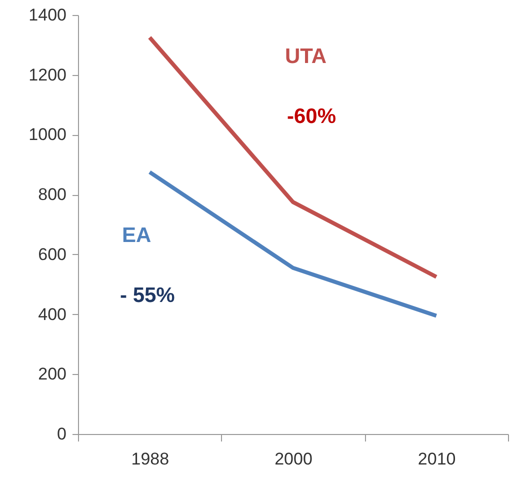 Image resolution: width=528 pixels, height=483 pixels. I want to click on text: UTA, so click(306, 56).